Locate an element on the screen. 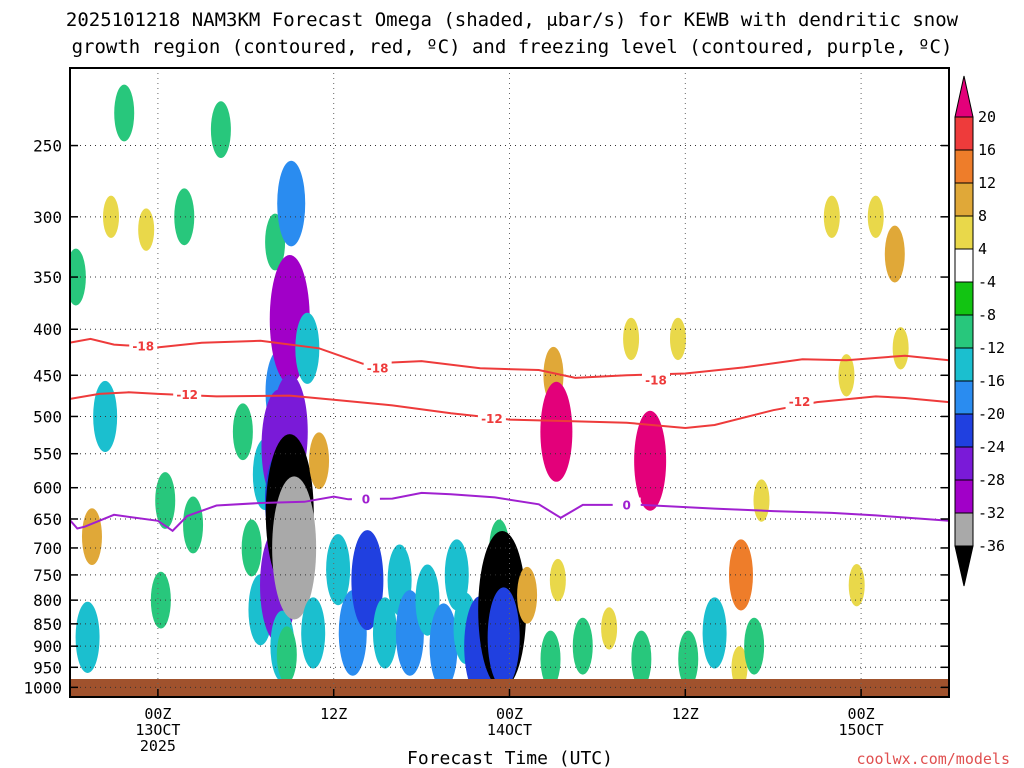 The width and height of the screenshot is (1024, 768). y-tick-label-450: 450 is located at coordinates (47, 375).